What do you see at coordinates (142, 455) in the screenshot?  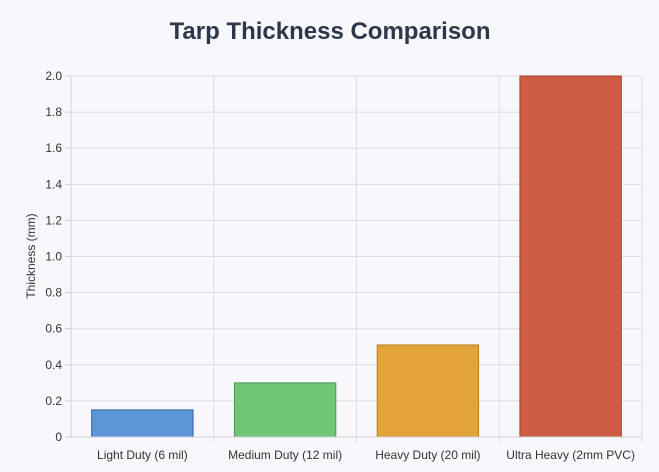 I see `x-category-label: Light Duty (6 mil)` at bounding box center [142, 455].